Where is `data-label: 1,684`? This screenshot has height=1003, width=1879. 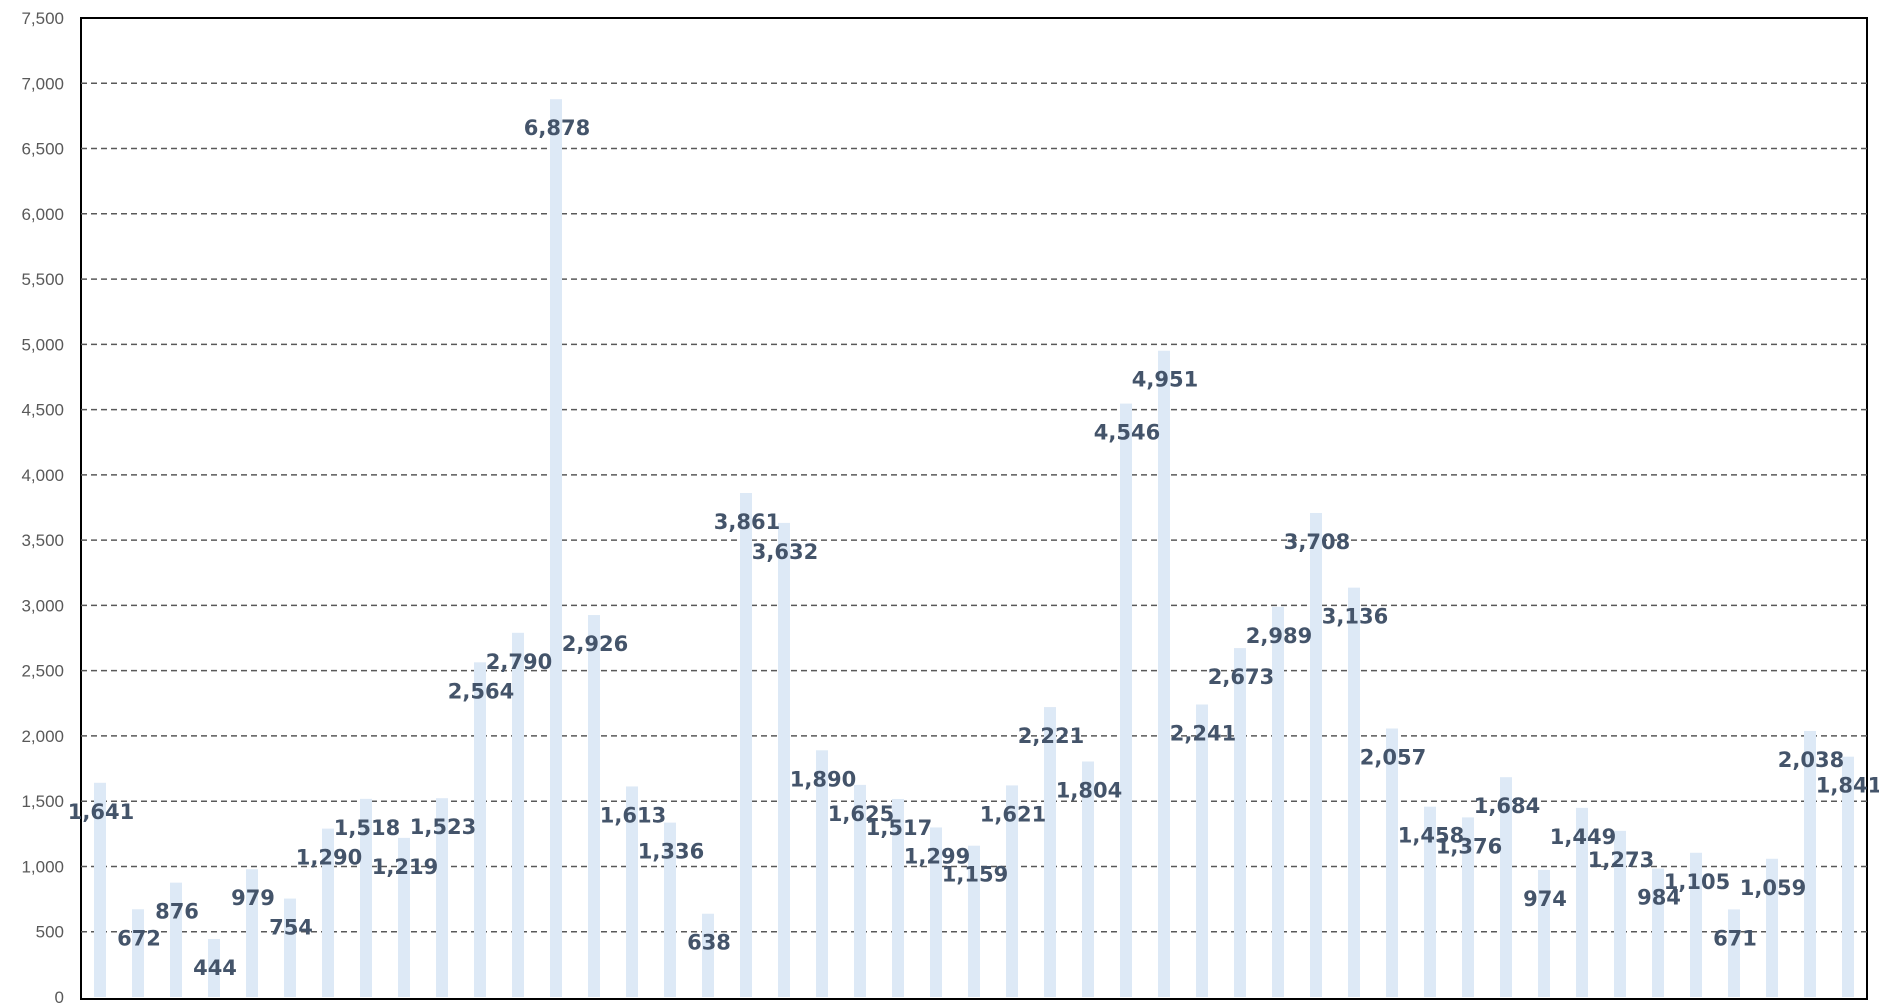 data-label: 1,684 is located at coordinates (1507, 806).